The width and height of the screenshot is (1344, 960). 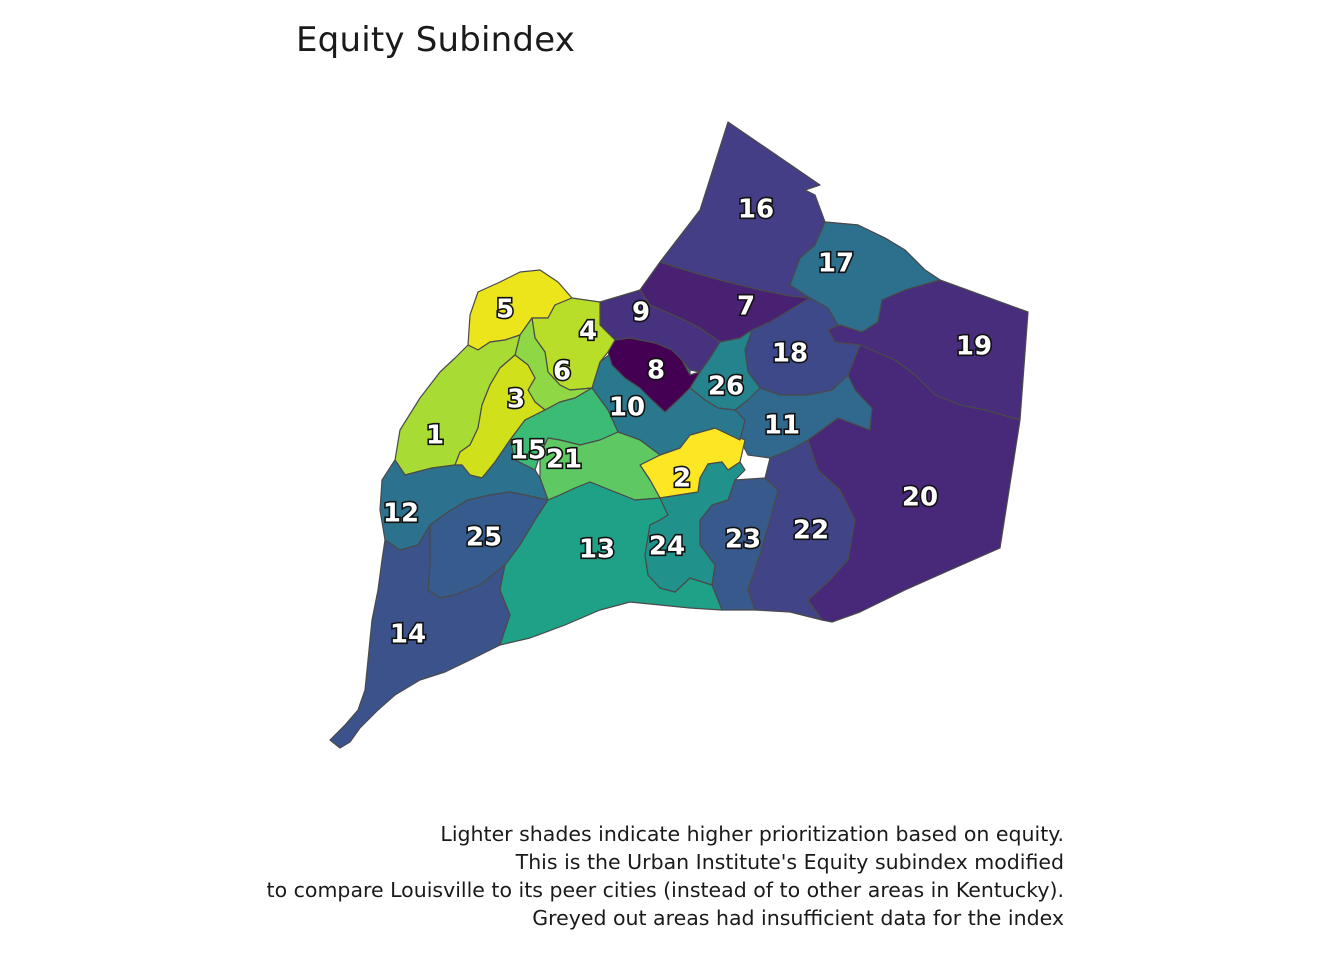 What do you see at coordinates (597, 550) in the screenshot?
I see `district-label-13: 13` at bounding box center [597, 550].